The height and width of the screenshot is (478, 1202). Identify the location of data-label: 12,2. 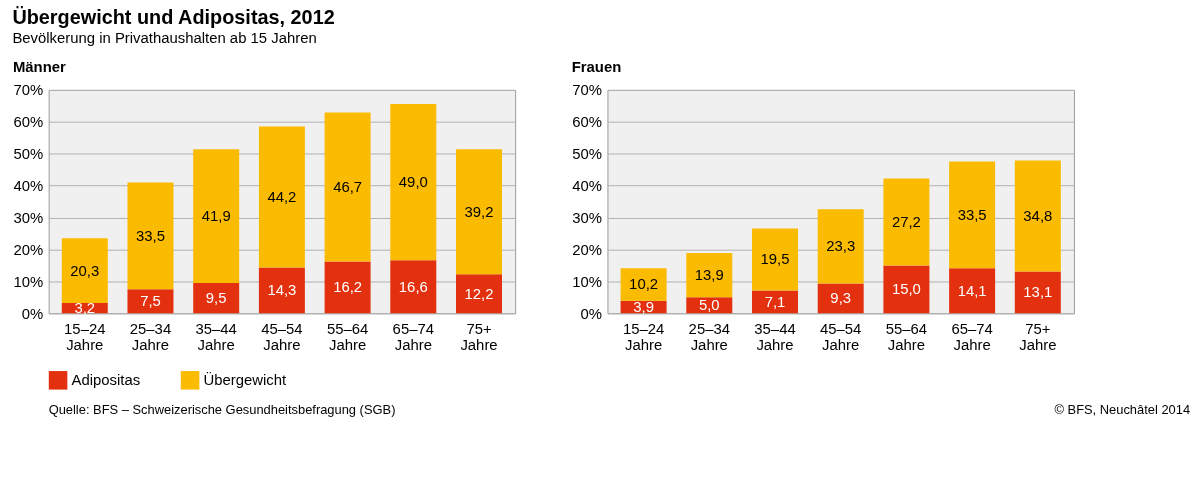
(479, 293).